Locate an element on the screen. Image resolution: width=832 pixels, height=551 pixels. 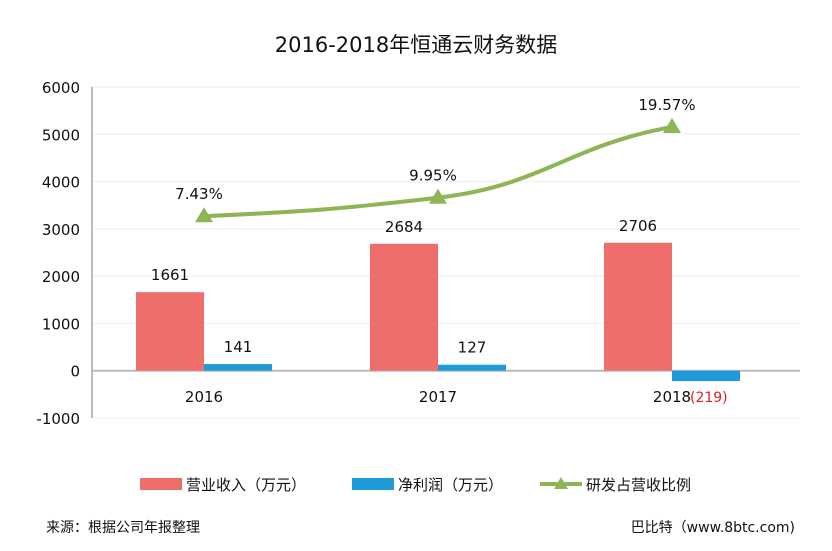
x-tick-label: 2017 is located at coordinates (438, 397).